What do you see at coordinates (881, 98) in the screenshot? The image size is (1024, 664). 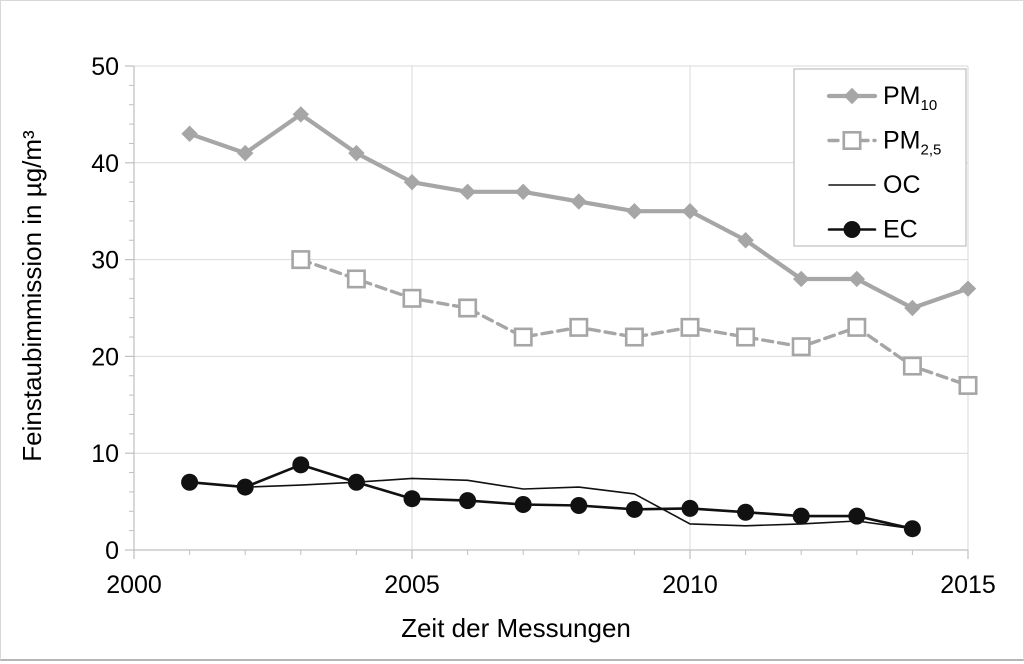 I see `legend-item-pm10: PM10` at bounding box center [881, 98].